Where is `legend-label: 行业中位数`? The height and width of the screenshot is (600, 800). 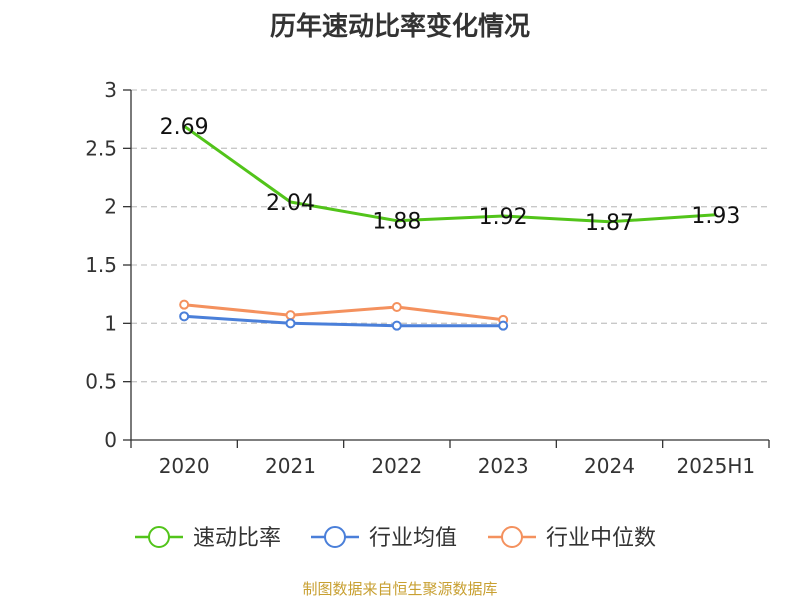 legend-label: 行业中位数 is located at coordinates (601, 538).